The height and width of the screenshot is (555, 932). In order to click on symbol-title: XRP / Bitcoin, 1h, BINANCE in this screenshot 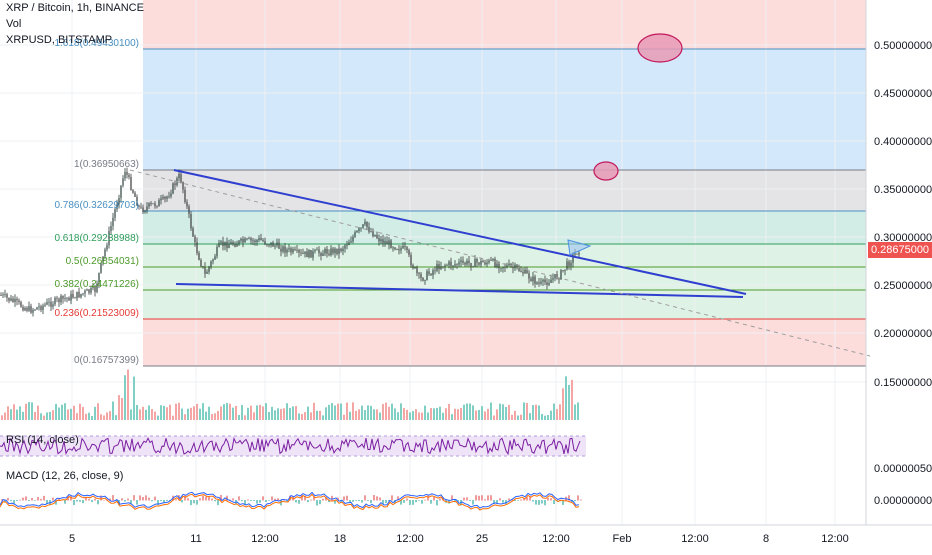, I will do `click(75, 8)`.